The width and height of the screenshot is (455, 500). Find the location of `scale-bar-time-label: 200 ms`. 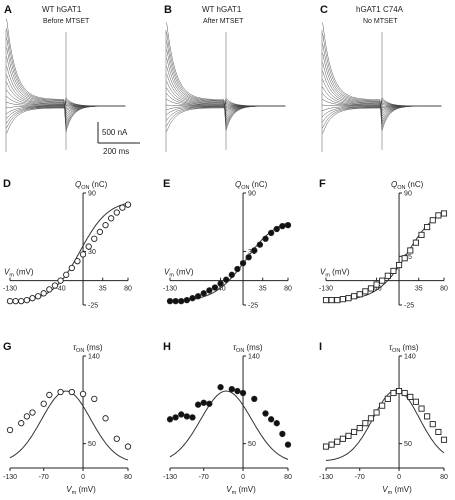

scale-bar-time-label: 200 ms is located at coordinates (116, 151).